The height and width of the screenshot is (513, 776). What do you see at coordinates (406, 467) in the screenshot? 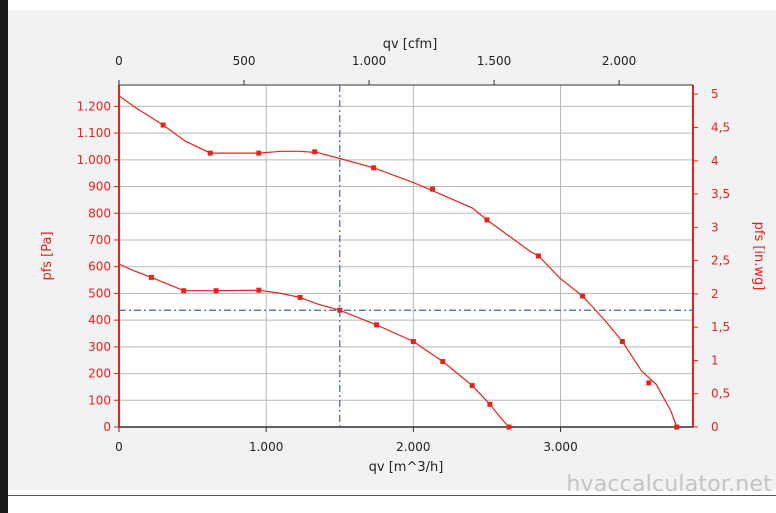
I see `x-axis-title: qv [m^3/h]` at bounding box center [406, 467].